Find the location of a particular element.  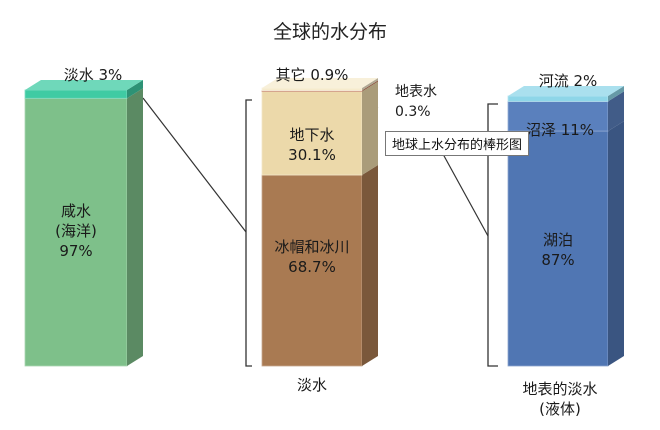

bar-2-segment-3-side is located at coordinates (370, 86).